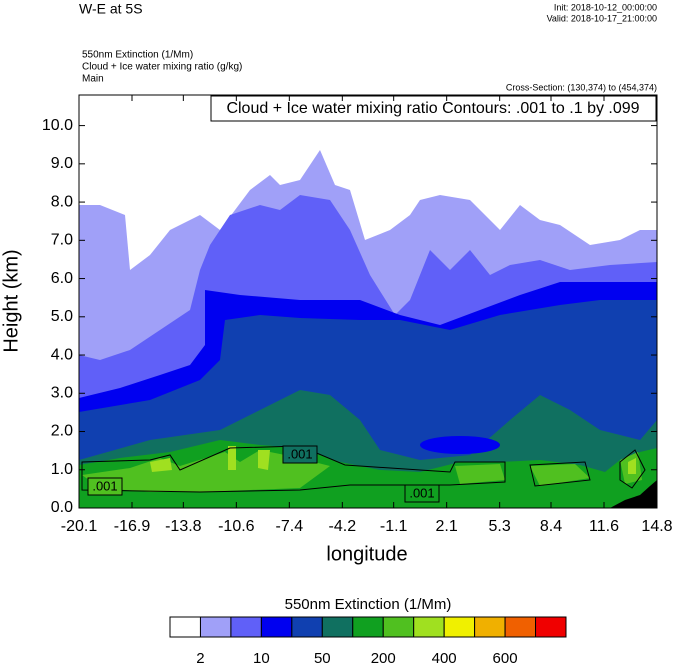 The width and height of the screenshot is (674, 667). I want to click on y-tick-label: 2.0, so click(62, 431).